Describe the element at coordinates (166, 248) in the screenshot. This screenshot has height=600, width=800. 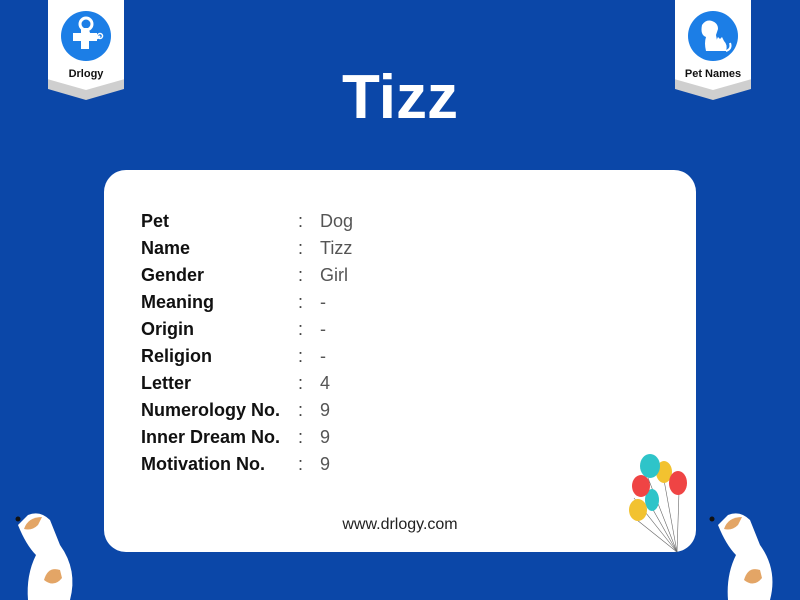
I see `row-label: Name` at that location.